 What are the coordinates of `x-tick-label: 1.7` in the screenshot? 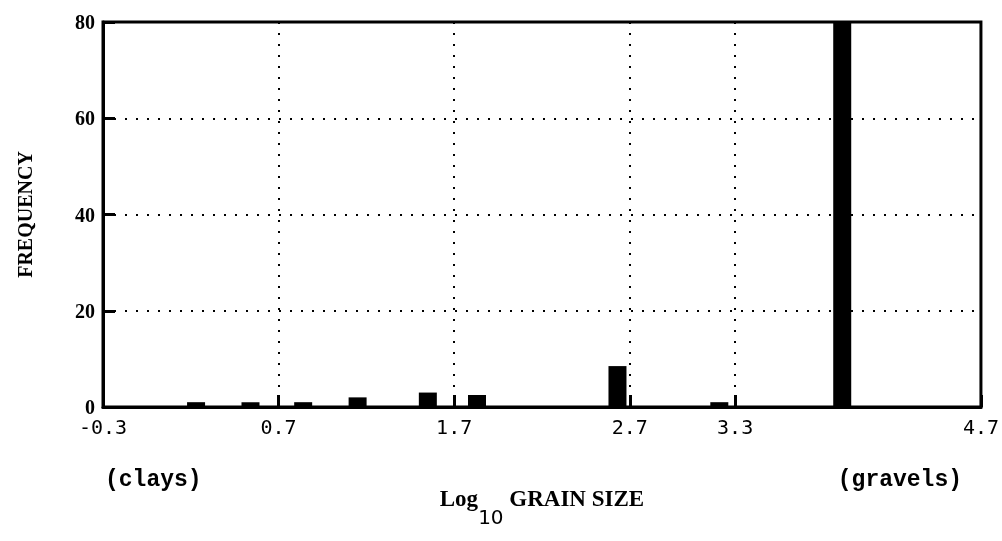 It's located at (454, 427).